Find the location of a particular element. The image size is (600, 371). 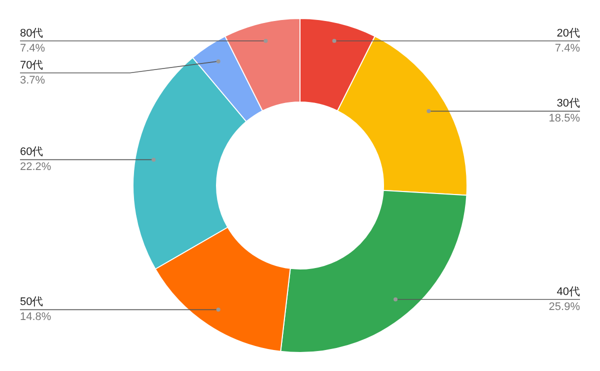

data-label: 3.7% is located at coordinates (33, 80).